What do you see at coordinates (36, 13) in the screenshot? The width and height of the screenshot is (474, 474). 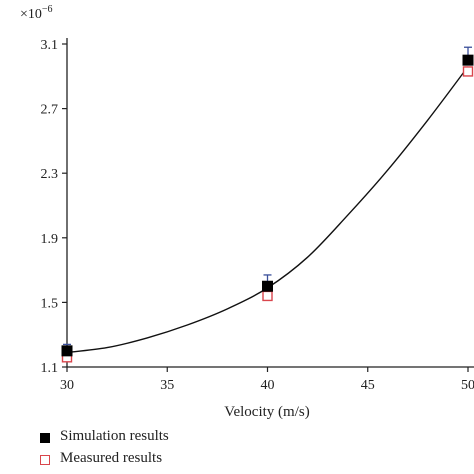 I see `y-scale-note: ×10⁻⁶` at bounding box center [36, 13].